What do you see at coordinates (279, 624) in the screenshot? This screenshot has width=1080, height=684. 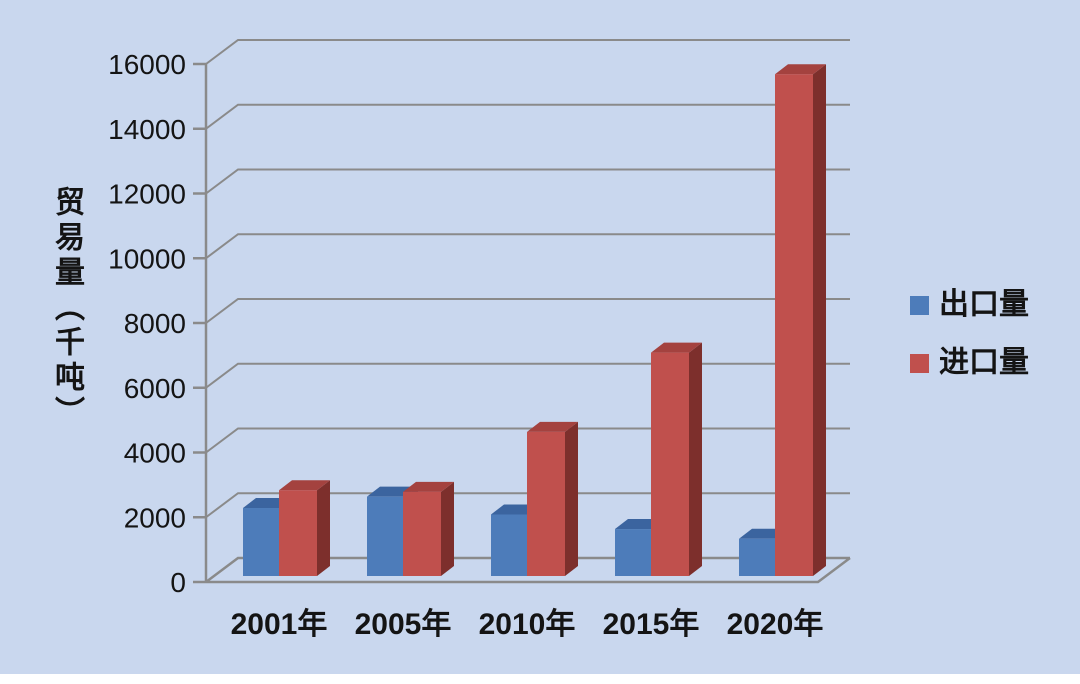 I see `svg-text: 2001年` at bounding box center [279, 624].